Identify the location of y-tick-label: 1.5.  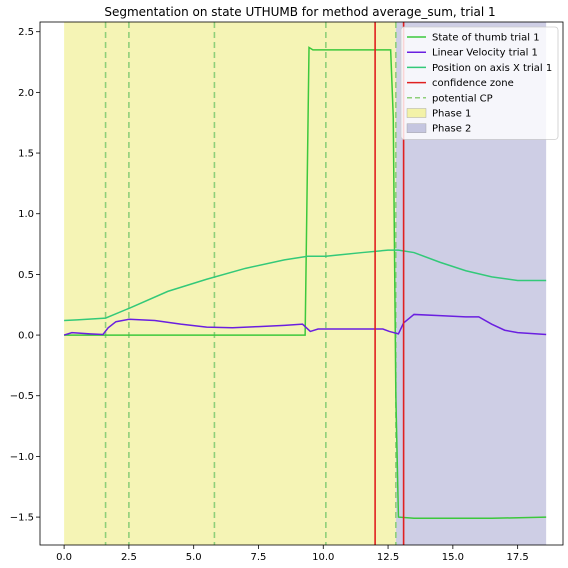
(26, 154).